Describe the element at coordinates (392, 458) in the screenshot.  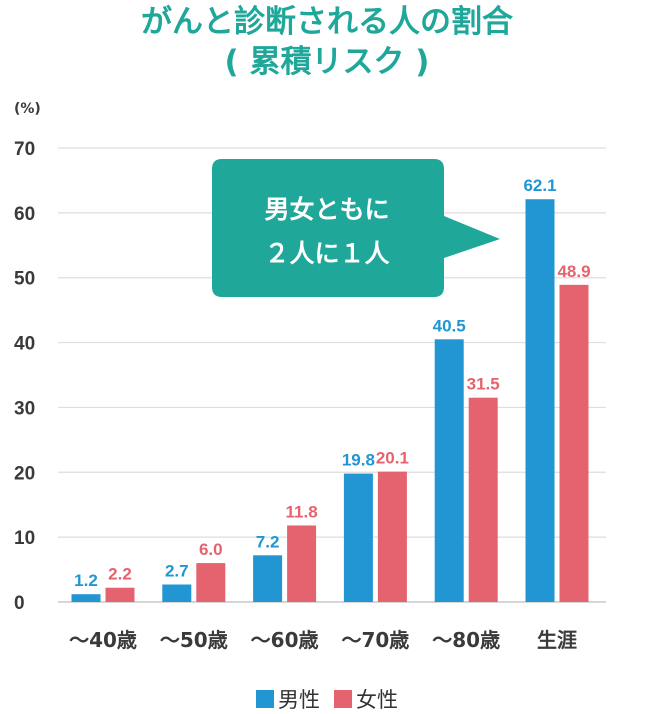
I see `data-label-female-3: 20.1` at that location.